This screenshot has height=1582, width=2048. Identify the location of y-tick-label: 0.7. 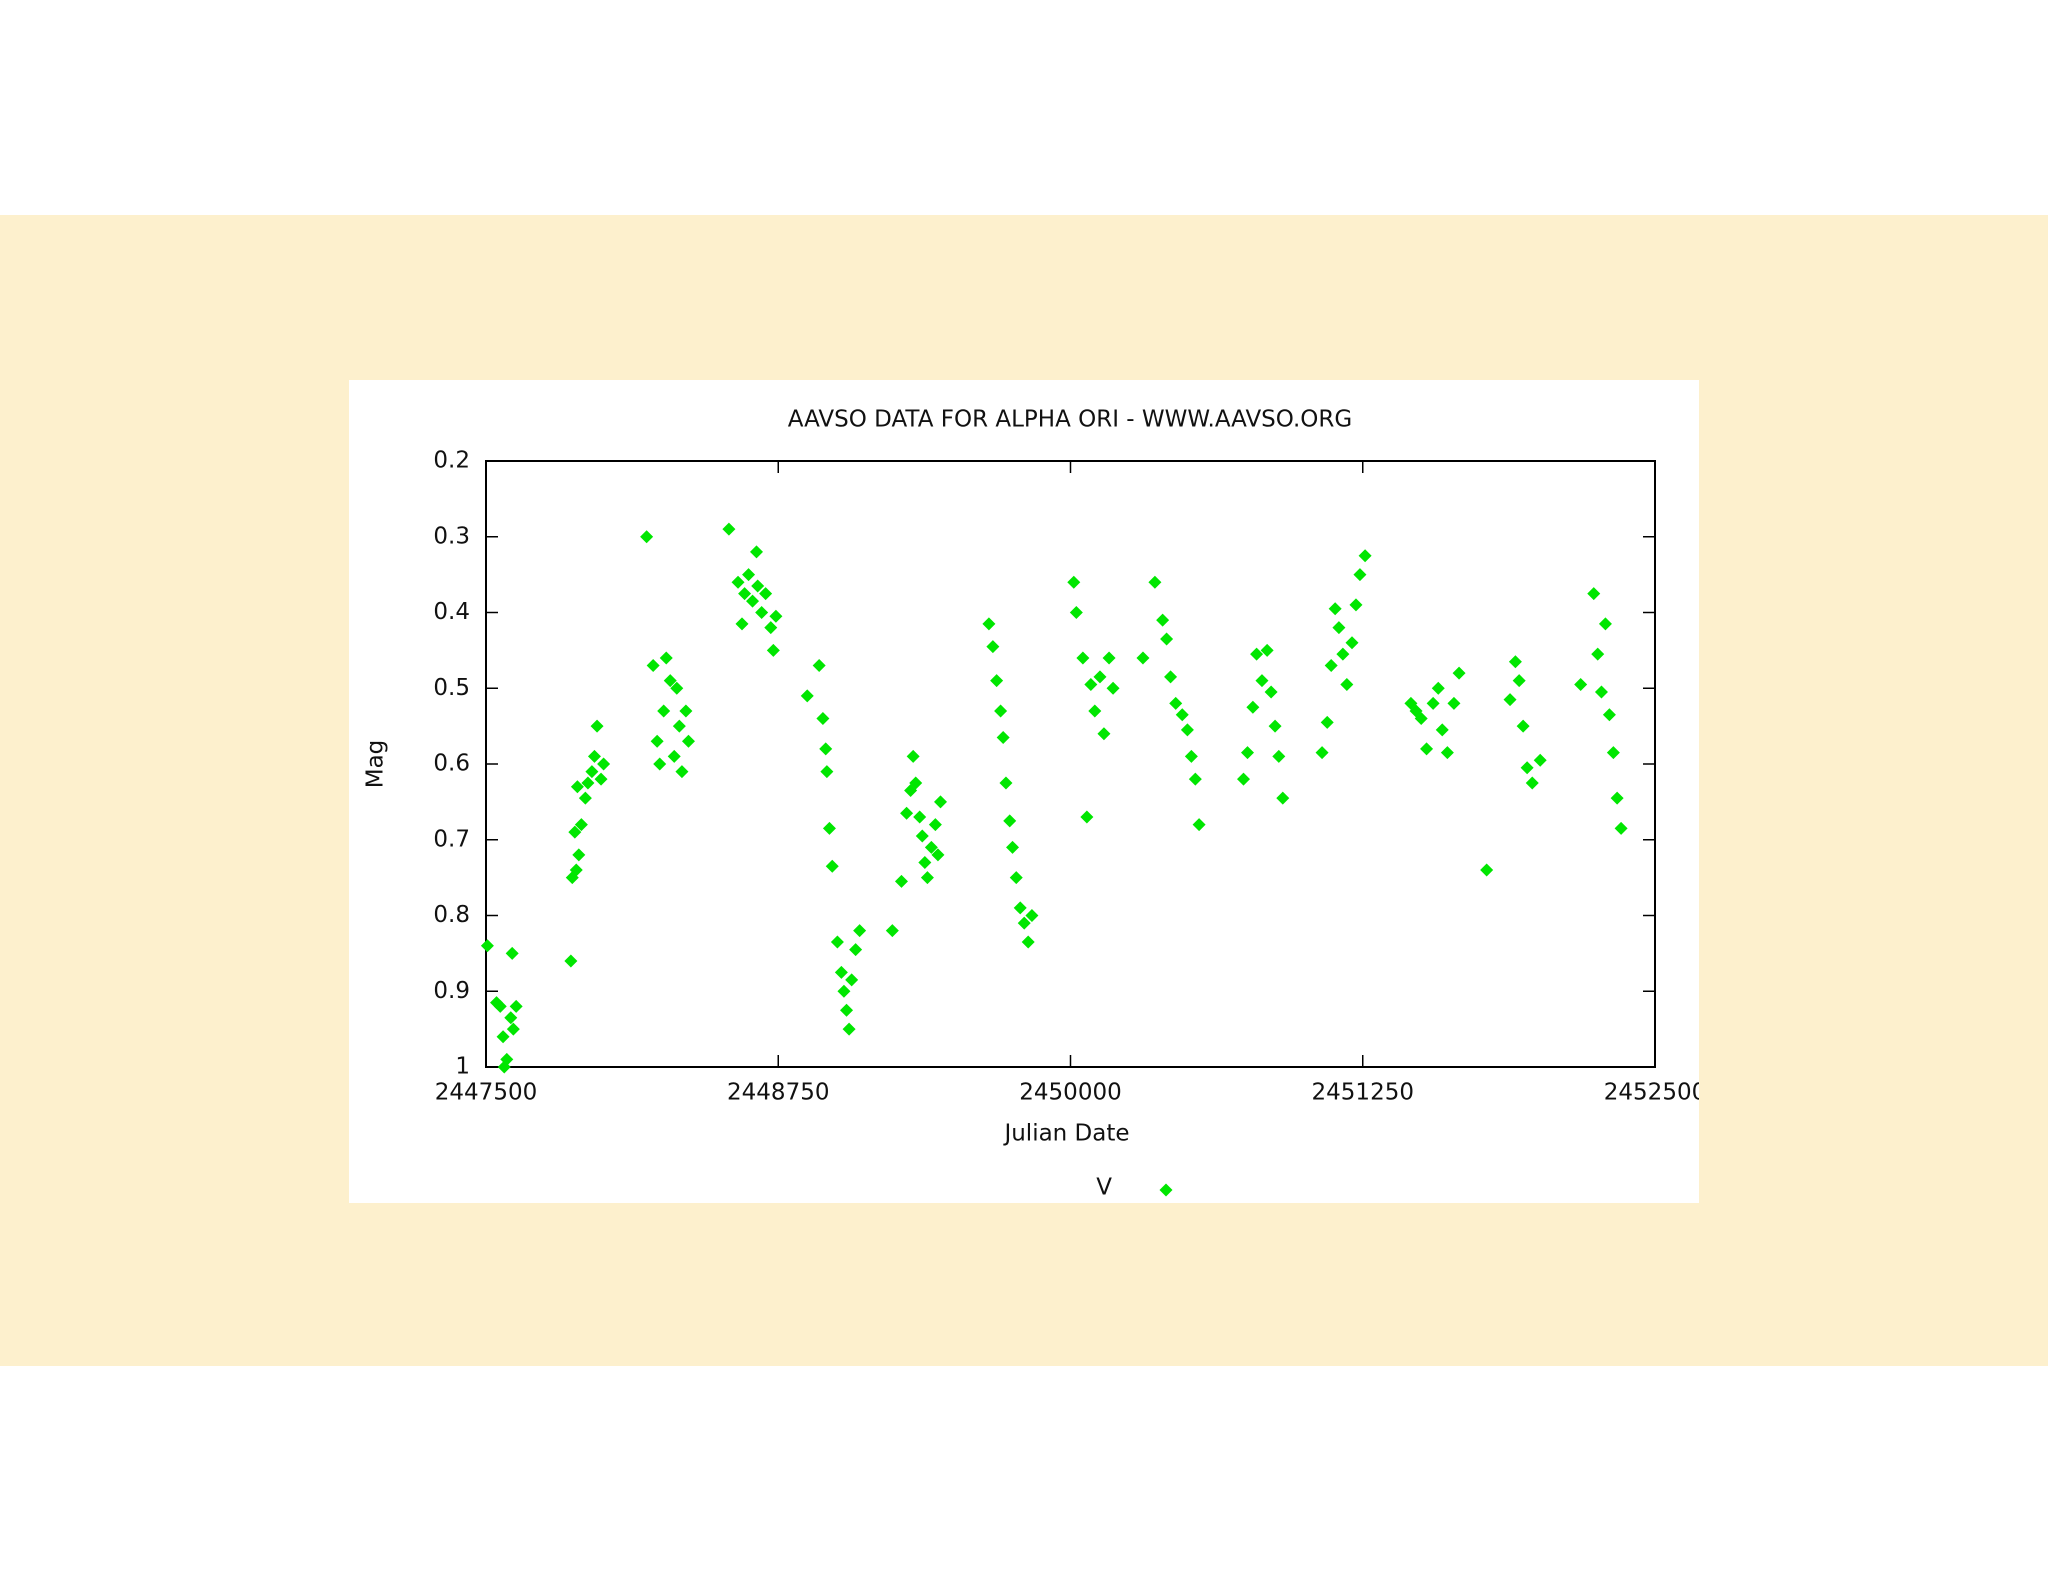
(451, 839).